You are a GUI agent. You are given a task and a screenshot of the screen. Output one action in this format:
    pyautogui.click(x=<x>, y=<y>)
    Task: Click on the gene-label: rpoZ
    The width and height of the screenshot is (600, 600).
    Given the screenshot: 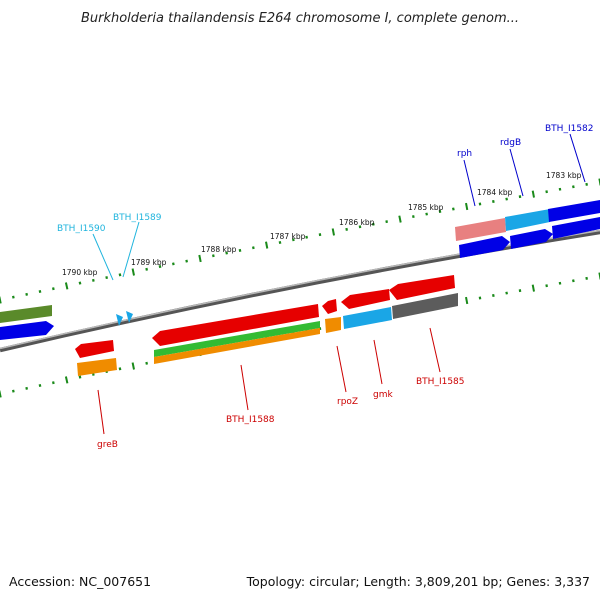 What is the action you would take?
    pyautogui.click(x=347, y=402)
    